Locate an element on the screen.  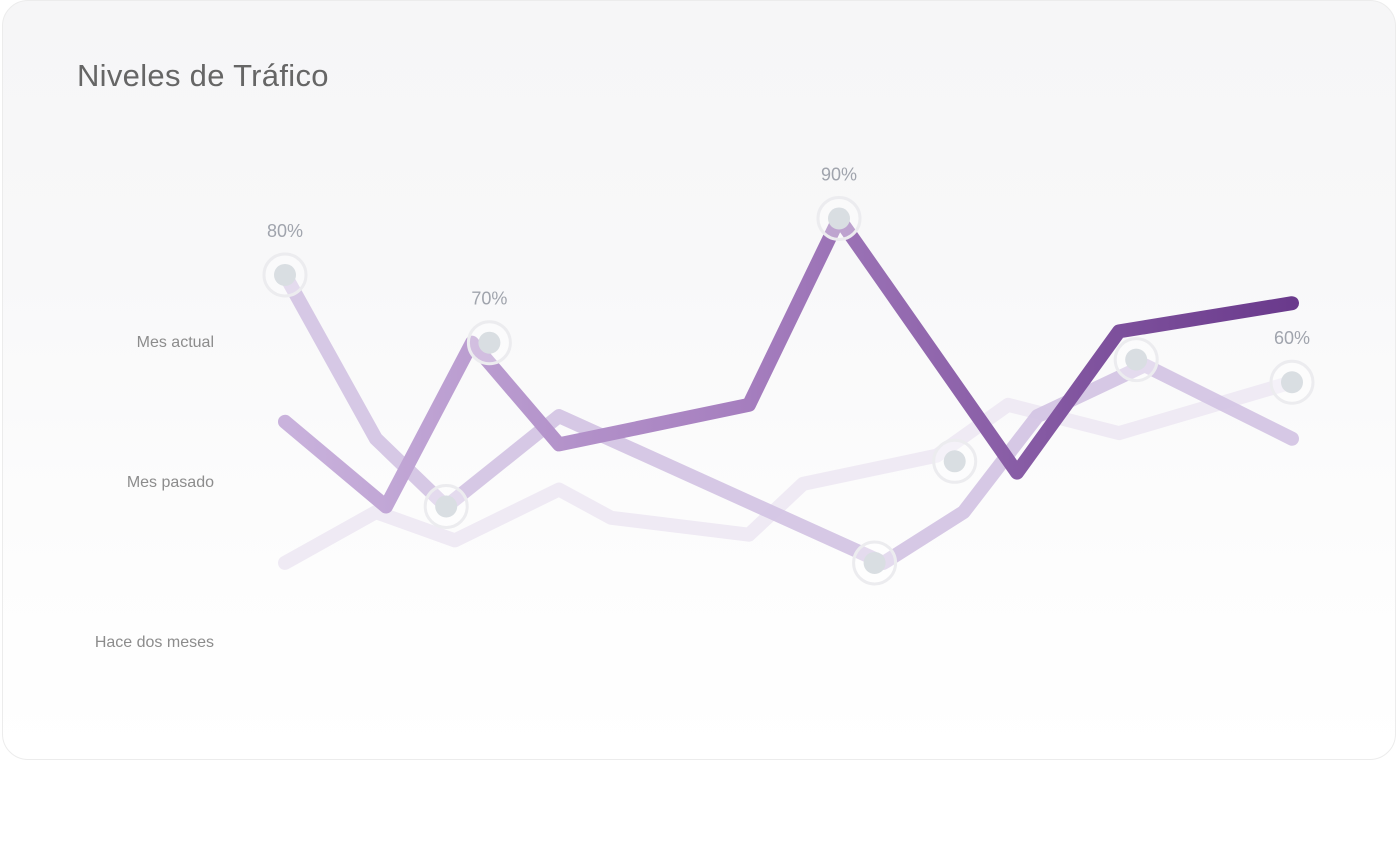
y-label-mes-pasado: Mes pasado is located at coordinates (170, 482).